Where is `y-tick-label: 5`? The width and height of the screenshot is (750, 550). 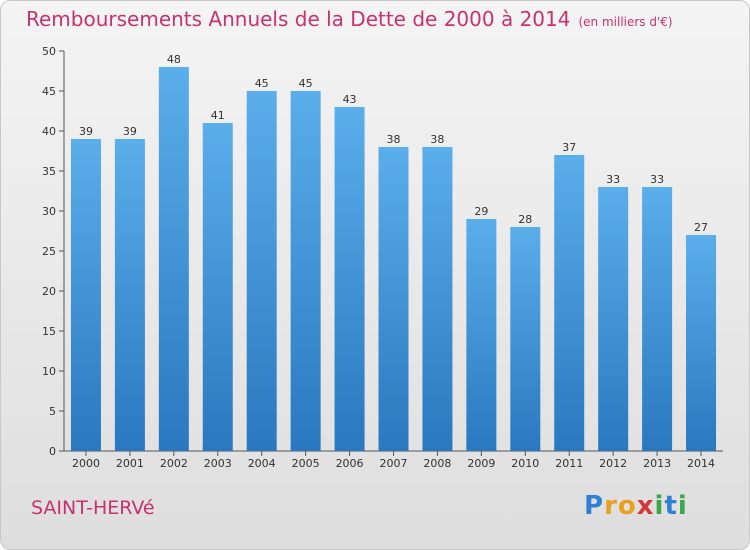
y-tick-label: 5 is located at coordinates (52, 411).